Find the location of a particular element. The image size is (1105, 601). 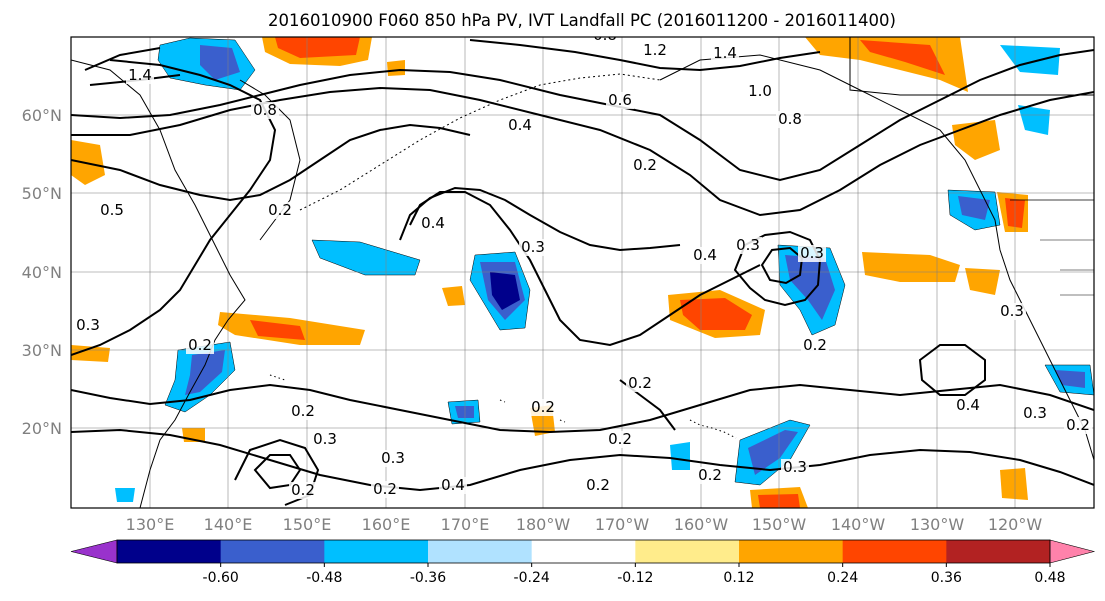

lat-axis: 60°N 50°N 40°N 30°N 20°N is located at coordinates (42, 272).